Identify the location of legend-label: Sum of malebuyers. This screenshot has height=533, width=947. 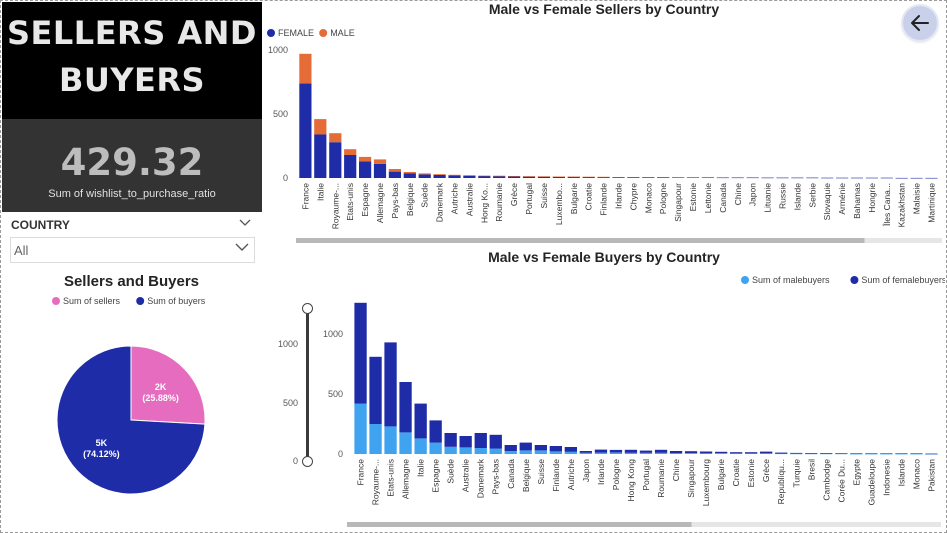
(791, 280).